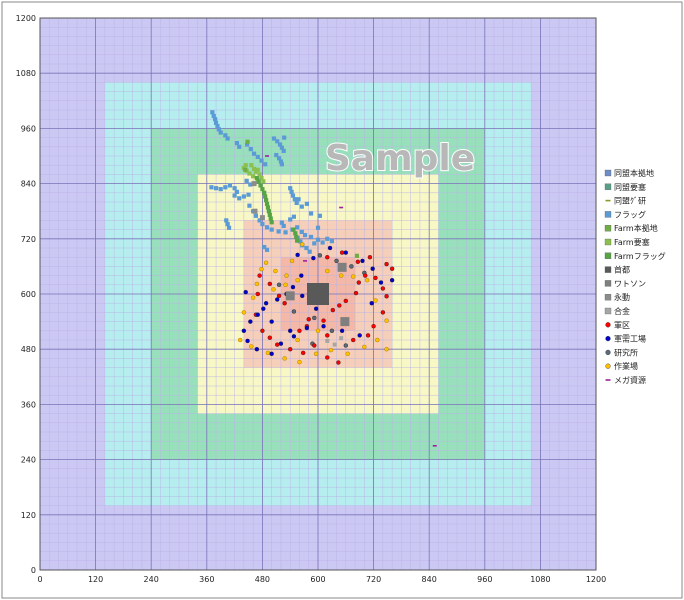 The width and height of the screenshot is (684, 600). What do you see at coordinates (625, 339) in the screenshot?
I see `legend-item: 軍需工場` at bounding box center [625, 339].